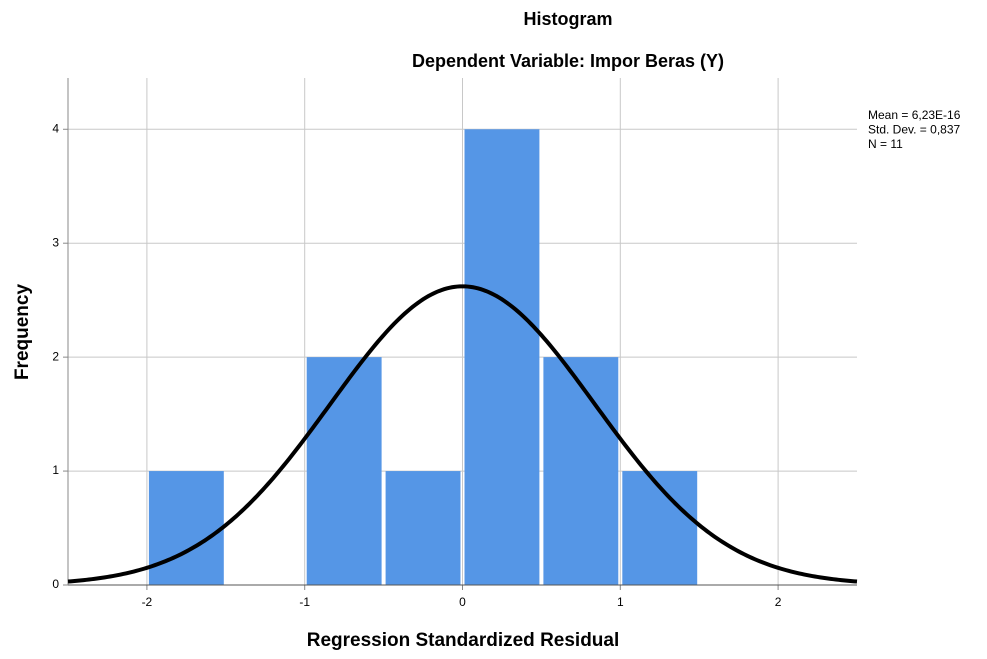  Describe the element at coordinates (778, 602) in the screenshot. I see `x-tick-label: 2` at that location.